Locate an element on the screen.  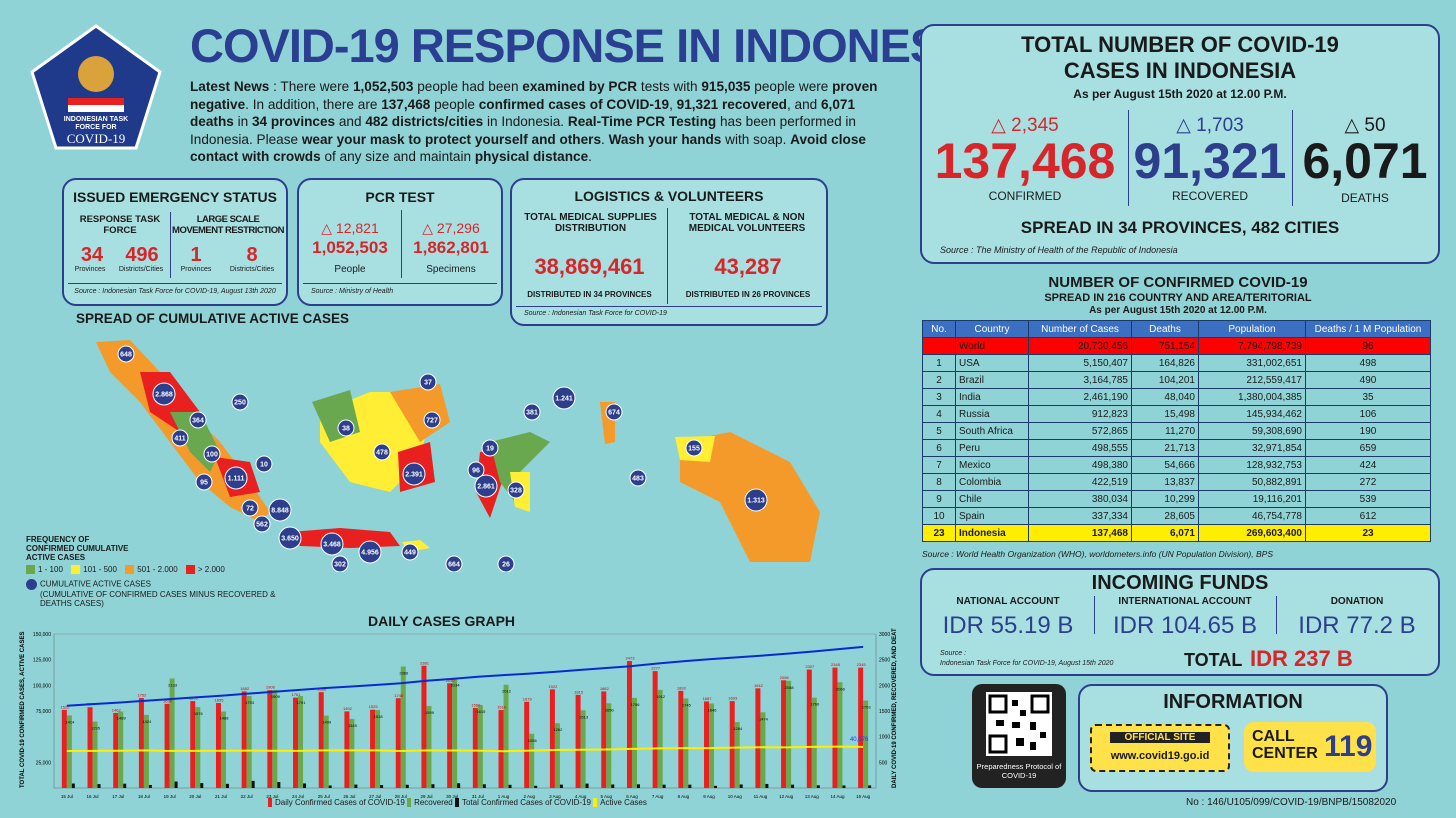
recovered-label: RECOVERED is located at coordinates (1209, 196).